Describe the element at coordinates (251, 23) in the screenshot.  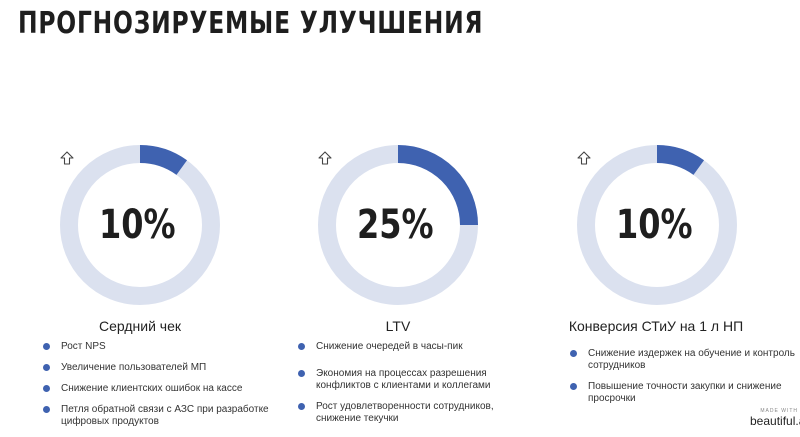
I see `page-title: ПРОГНОЗИРУЕМЫЕ УЛУЧШЕНИЯ` at that location.